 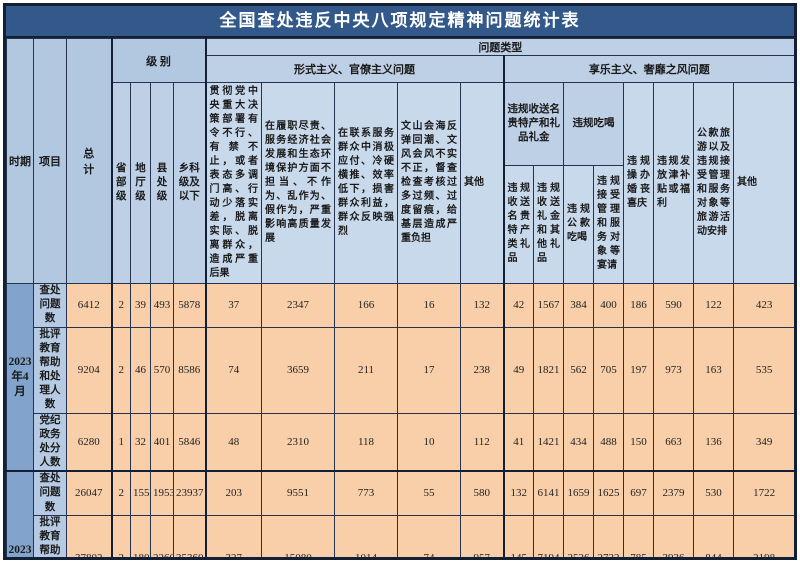 What do you see at coordinates (298, 493) in the screenshot?
I see `data-cell: 9551` at bounding box center [298, 493].